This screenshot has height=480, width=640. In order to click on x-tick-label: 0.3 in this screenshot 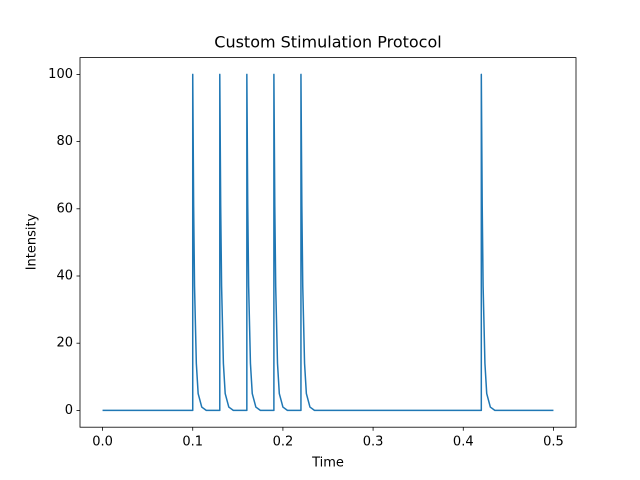, I will do `click(373, 442)`.